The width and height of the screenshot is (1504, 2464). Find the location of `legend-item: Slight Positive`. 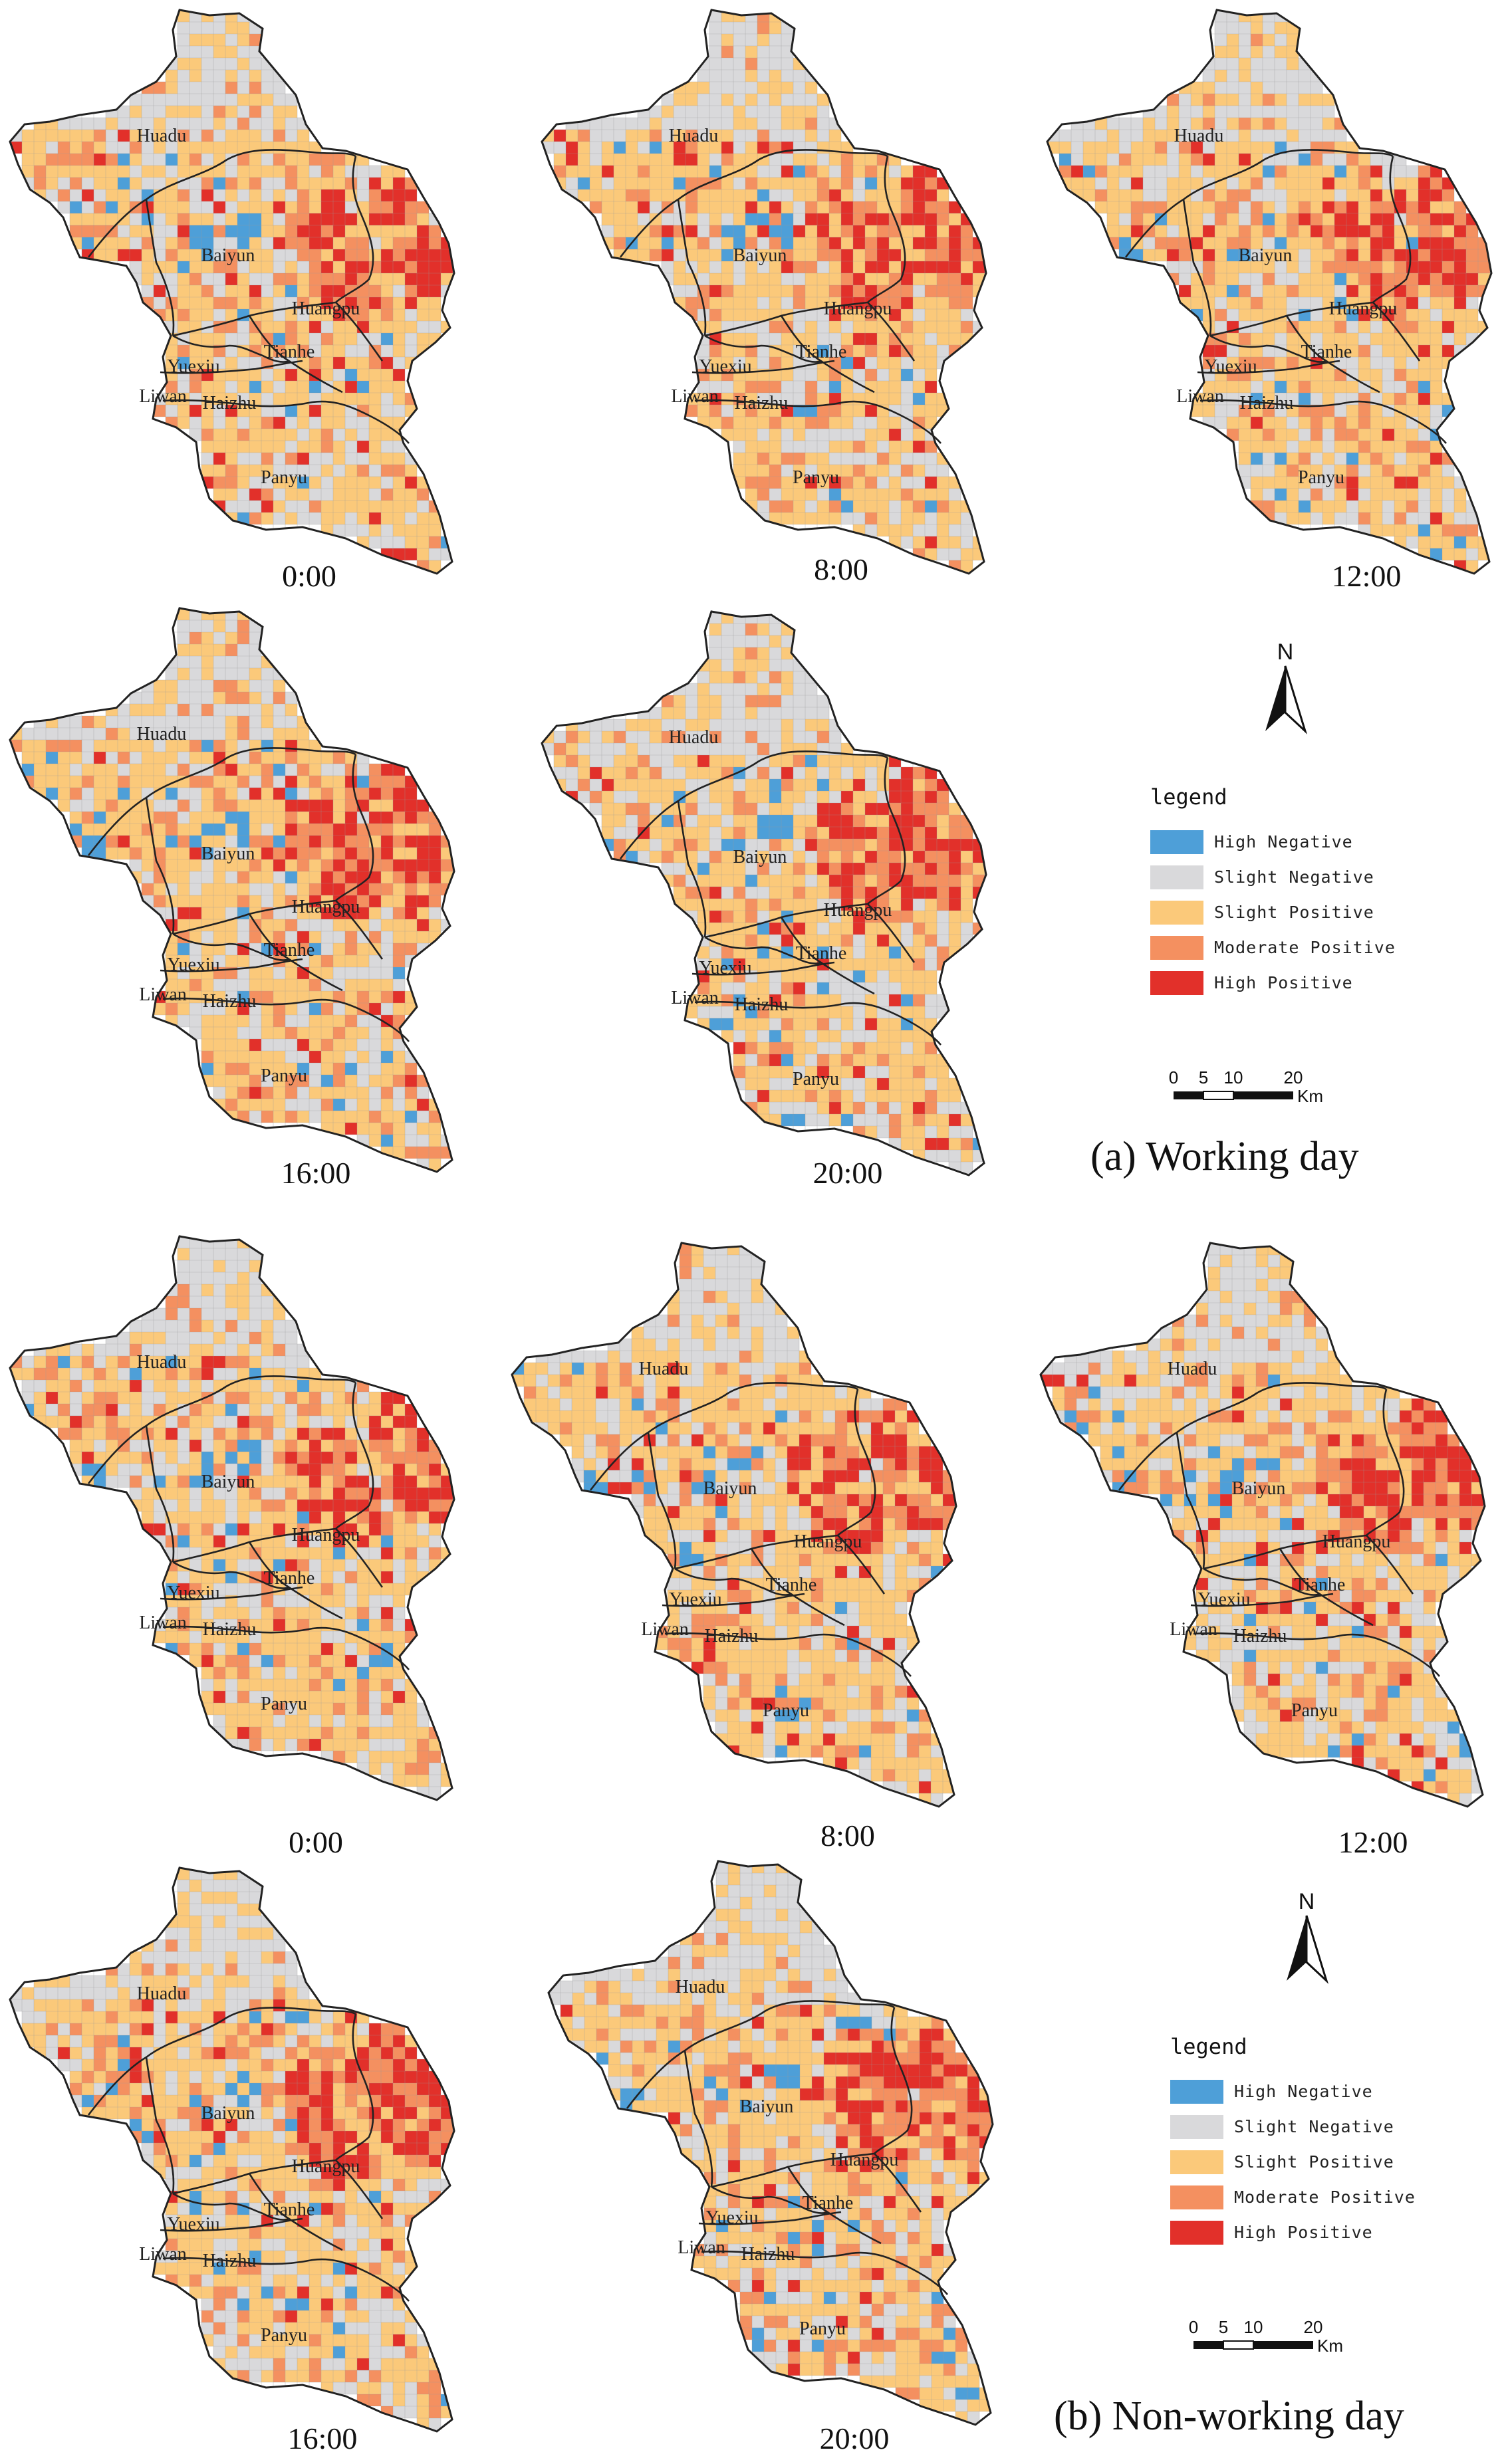

legend-item: Slight Positive is located at coordinates (1309, 912).